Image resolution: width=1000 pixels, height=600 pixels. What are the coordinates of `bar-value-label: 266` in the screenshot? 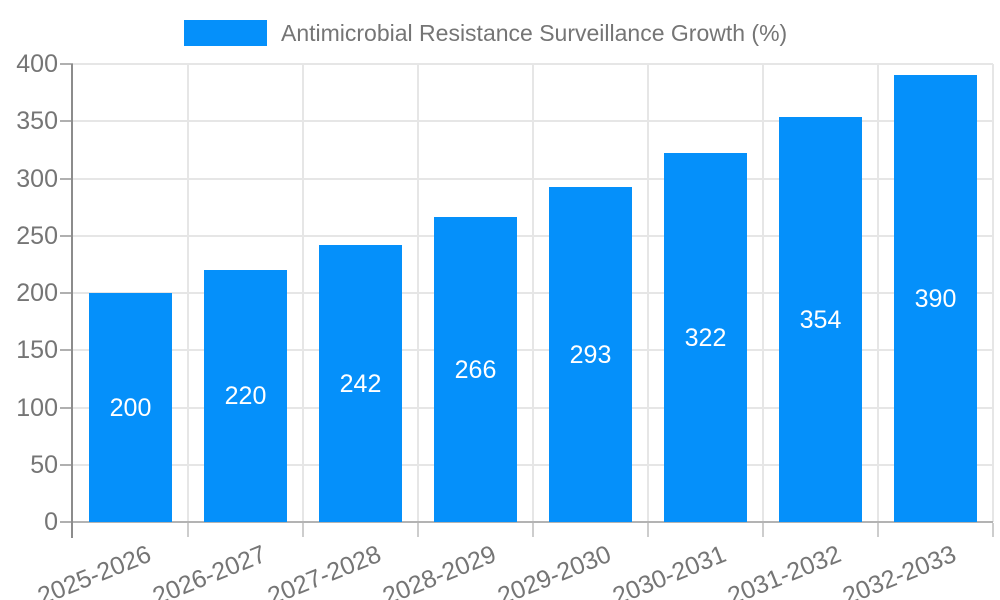 It's located at (475, 370).